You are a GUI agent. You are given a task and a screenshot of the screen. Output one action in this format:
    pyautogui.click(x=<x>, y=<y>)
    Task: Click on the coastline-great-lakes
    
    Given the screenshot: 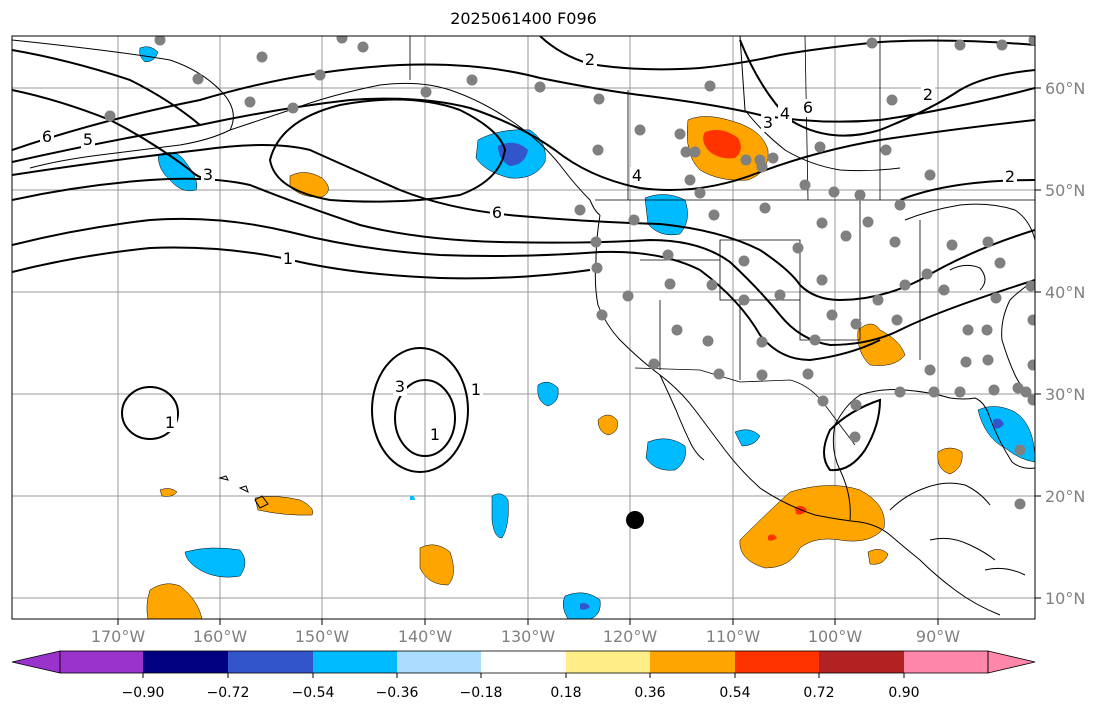 What is the action you would take?
    pyautogui.click(x=969, y=222)
    